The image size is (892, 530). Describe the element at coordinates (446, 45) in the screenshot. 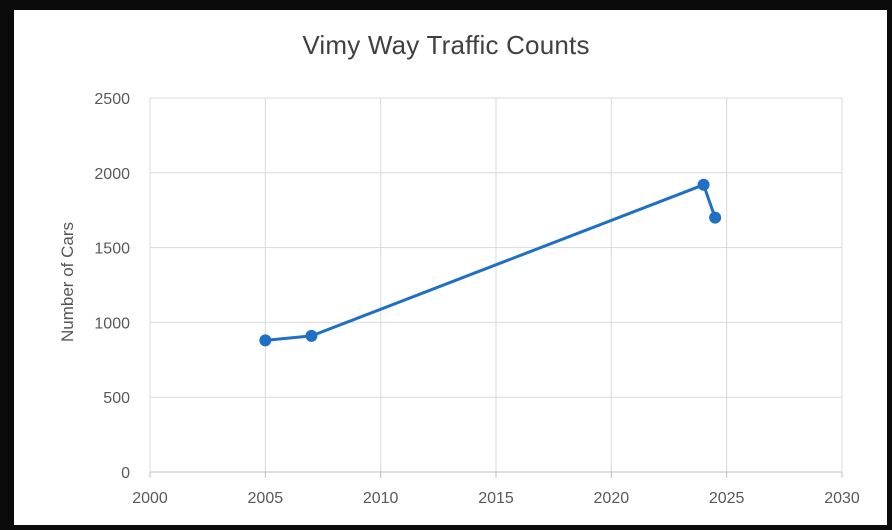

I see `chart-title: Vimy Way Traffic Counts` at that location.